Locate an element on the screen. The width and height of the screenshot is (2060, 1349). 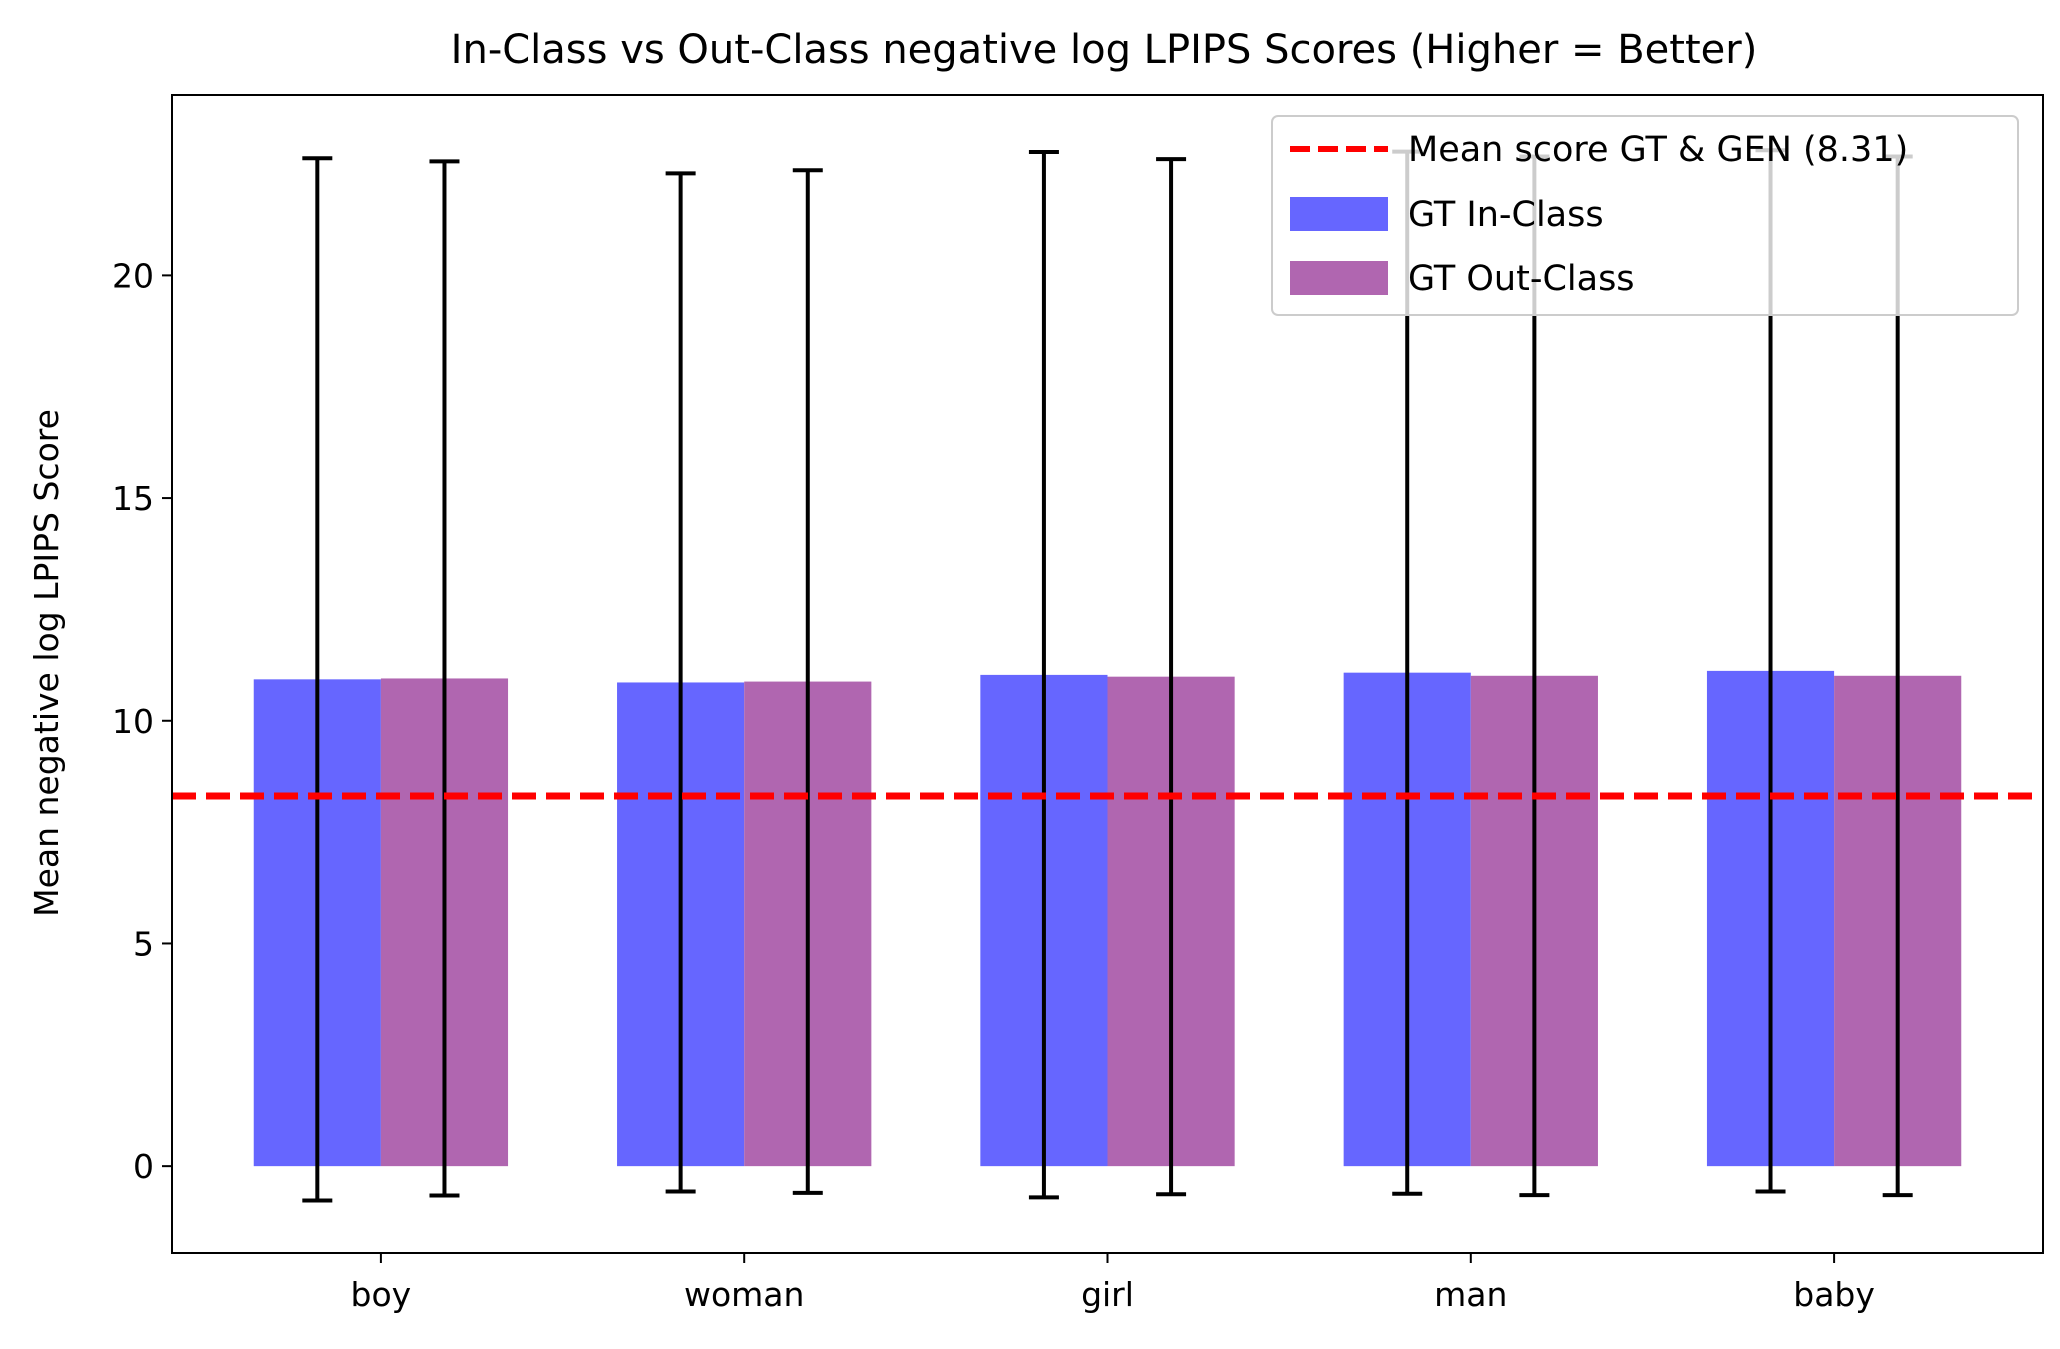
x-ticks: boy woman girl man baby is located at coordinates (1113, 1283).